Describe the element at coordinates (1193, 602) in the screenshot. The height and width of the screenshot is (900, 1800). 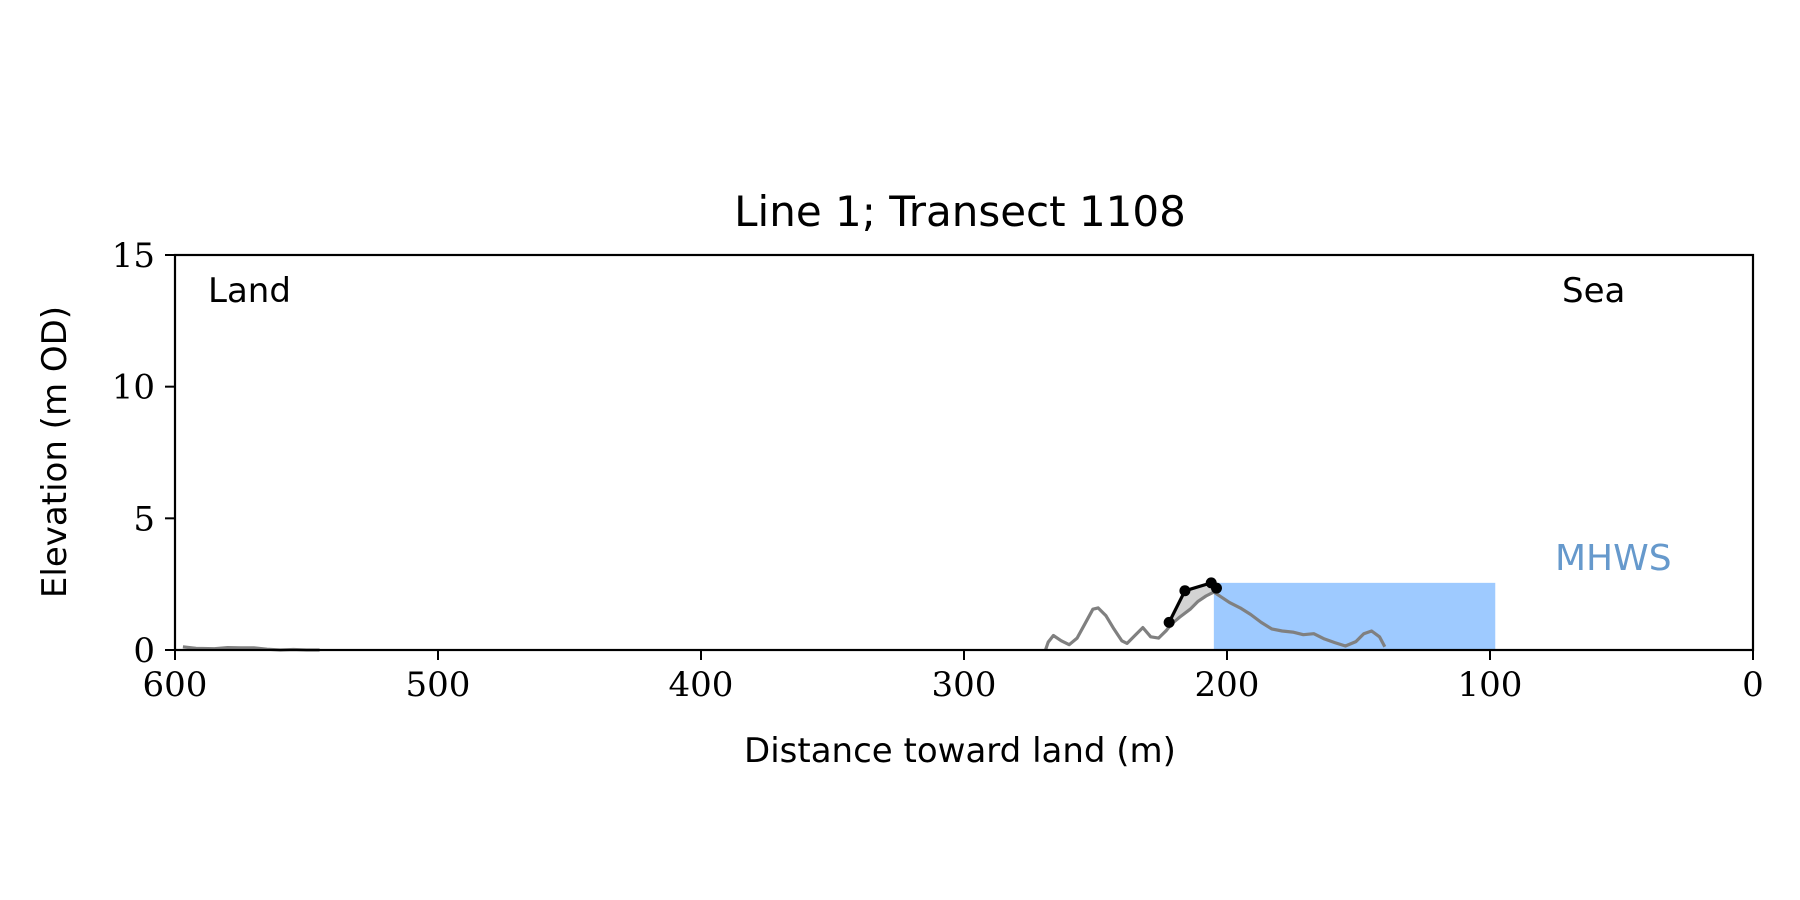
I see `crest-fill-area` at that location.